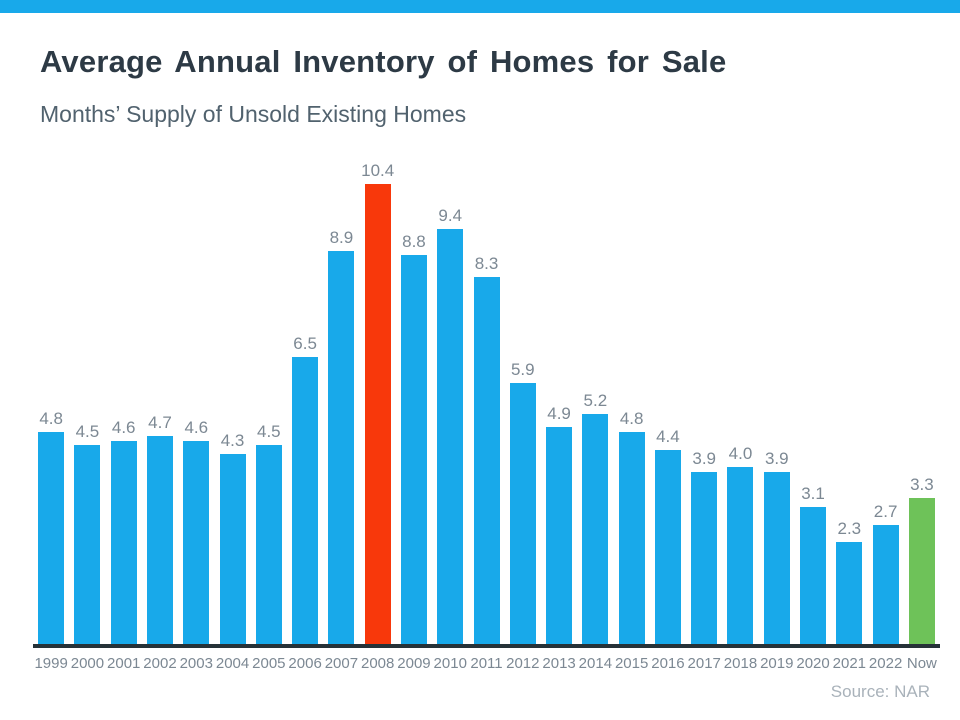  I want to click on x-axis-line, so click(486, 646).